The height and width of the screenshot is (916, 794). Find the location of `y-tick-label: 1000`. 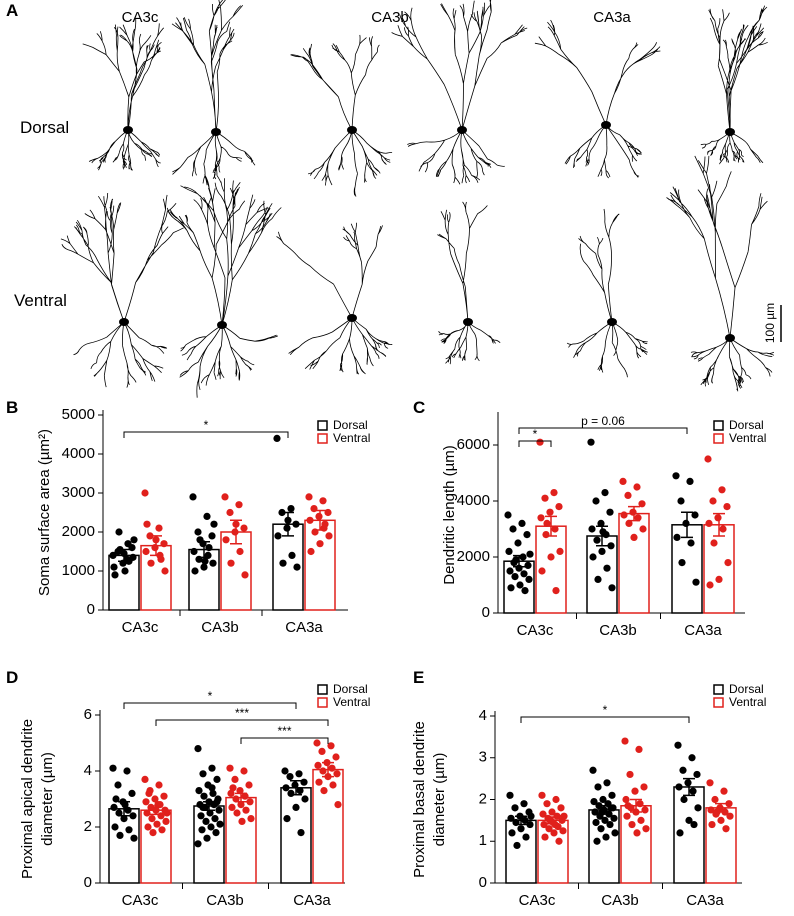

y-tick-label: 1000 is located at coordinates (78, 570).